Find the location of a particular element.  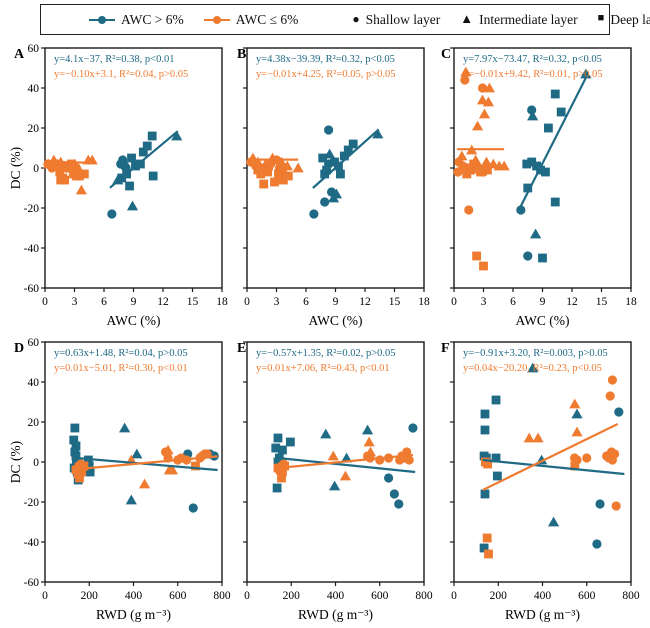

x-tick-label: 0 is located at coordinates (247, 302).